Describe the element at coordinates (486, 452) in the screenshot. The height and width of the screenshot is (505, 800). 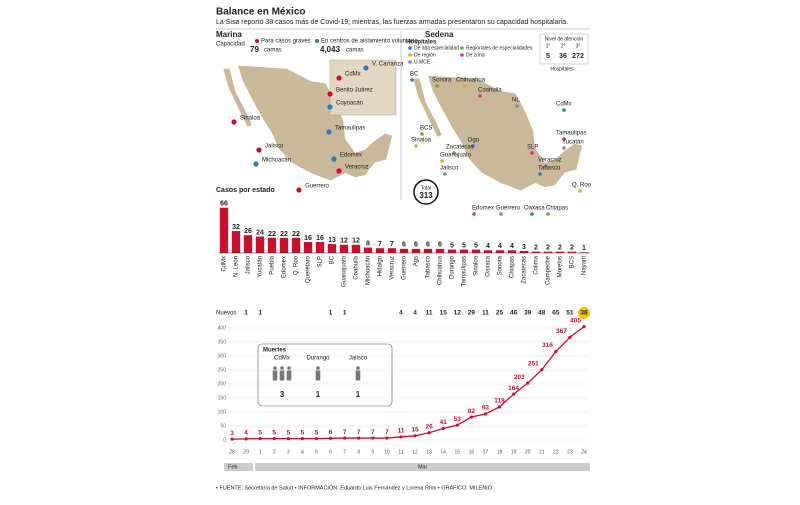
I see `x-tick-label: 17` at that location.